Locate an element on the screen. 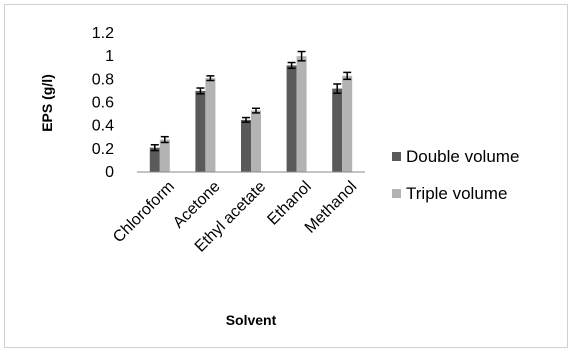  bar-double-volume-ethanol is located at coordinates (291, 118).